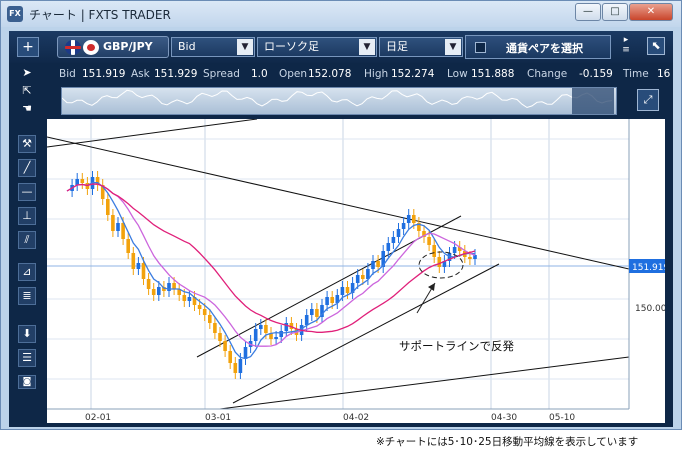 This screenshot has height=456, width=682. I want to click on high-value: 152.274, so click(413, 74).